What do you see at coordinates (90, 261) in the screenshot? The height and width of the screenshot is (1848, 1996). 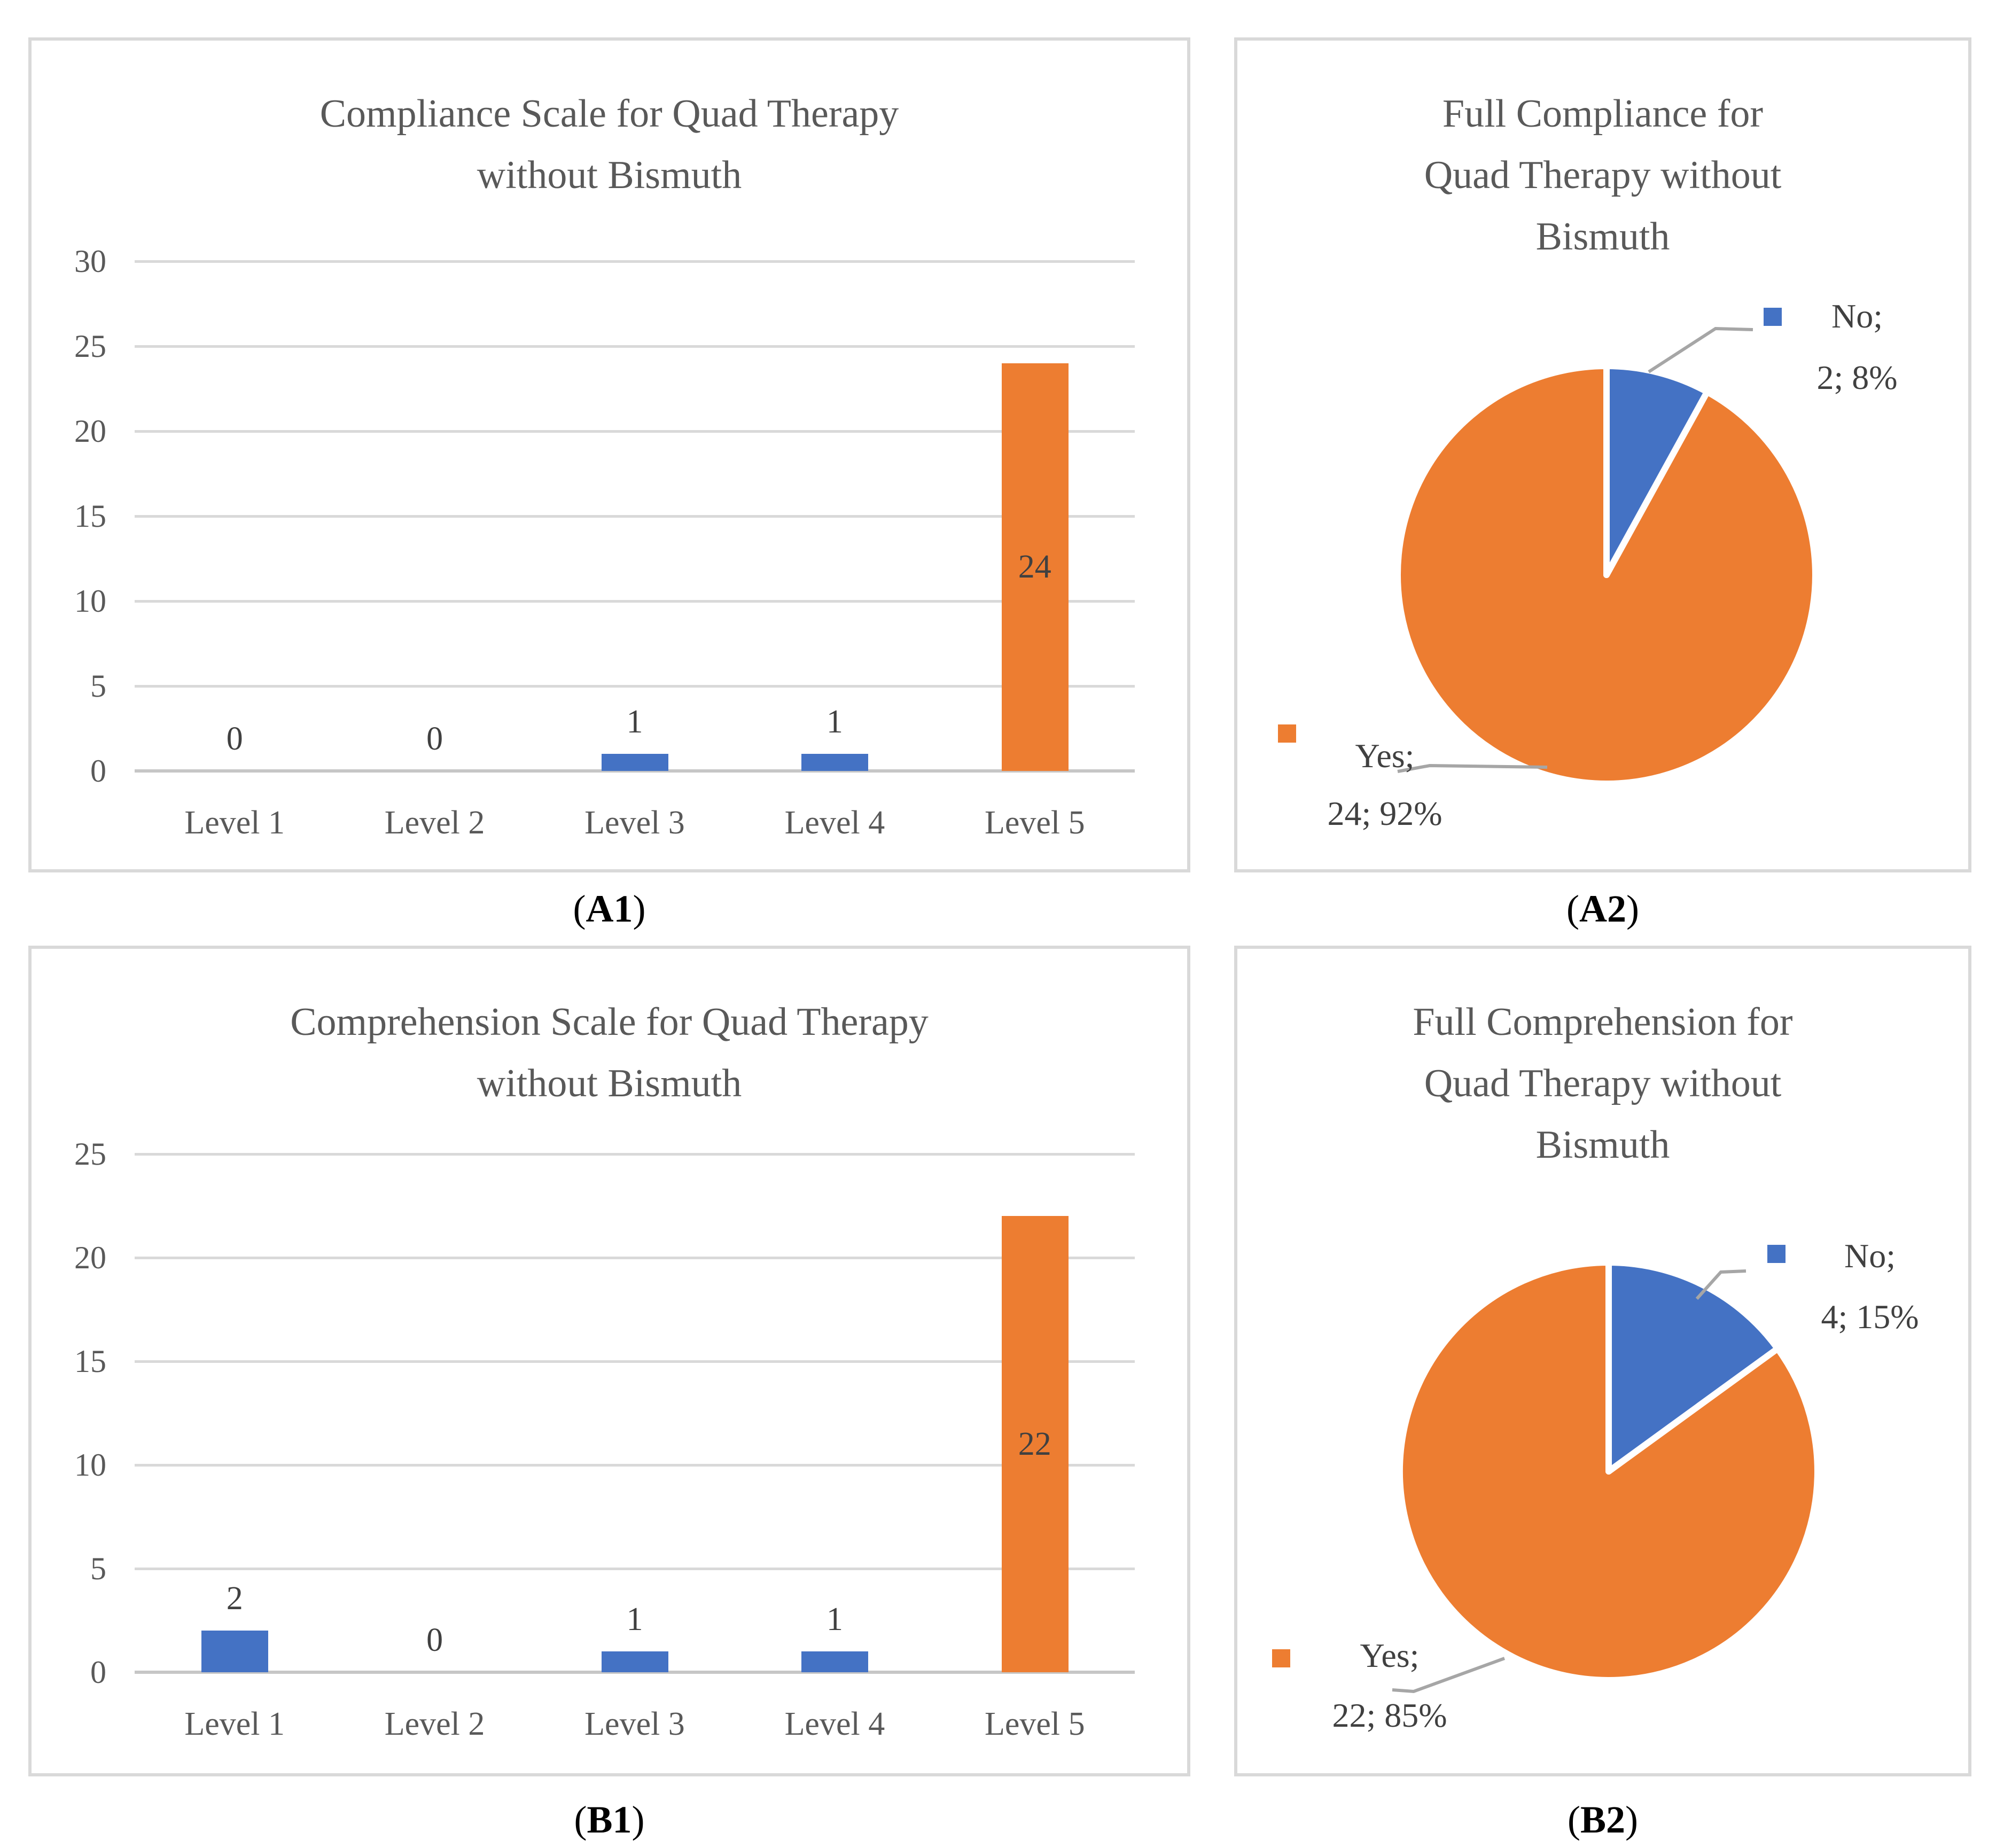 I see `y-tick-label-30: 30` at bounding box center [90, 261].